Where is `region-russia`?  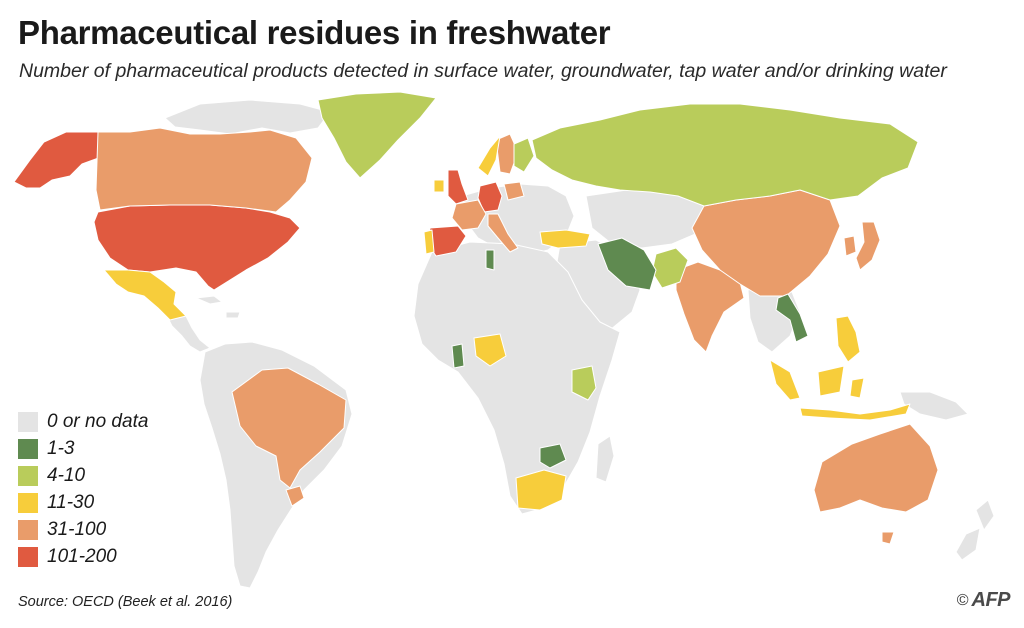 region-russia is located at coordinates (725, 155).